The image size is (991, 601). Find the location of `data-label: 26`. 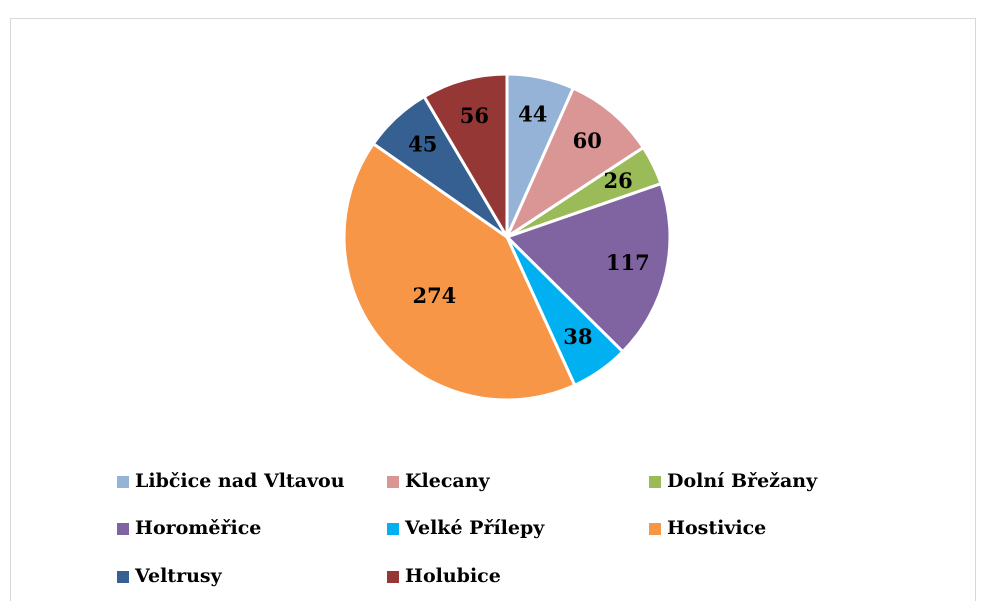

data-label: 26 is located at coordinates (618, 180).